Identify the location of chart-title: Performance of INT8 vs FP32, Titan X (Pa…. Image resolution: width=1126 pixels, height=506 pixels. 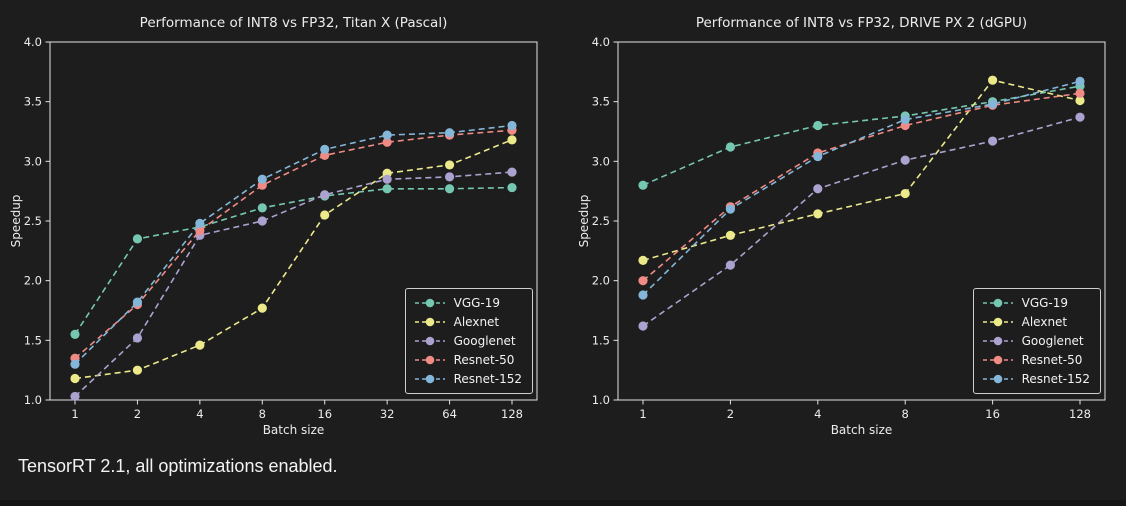
(294, 23).